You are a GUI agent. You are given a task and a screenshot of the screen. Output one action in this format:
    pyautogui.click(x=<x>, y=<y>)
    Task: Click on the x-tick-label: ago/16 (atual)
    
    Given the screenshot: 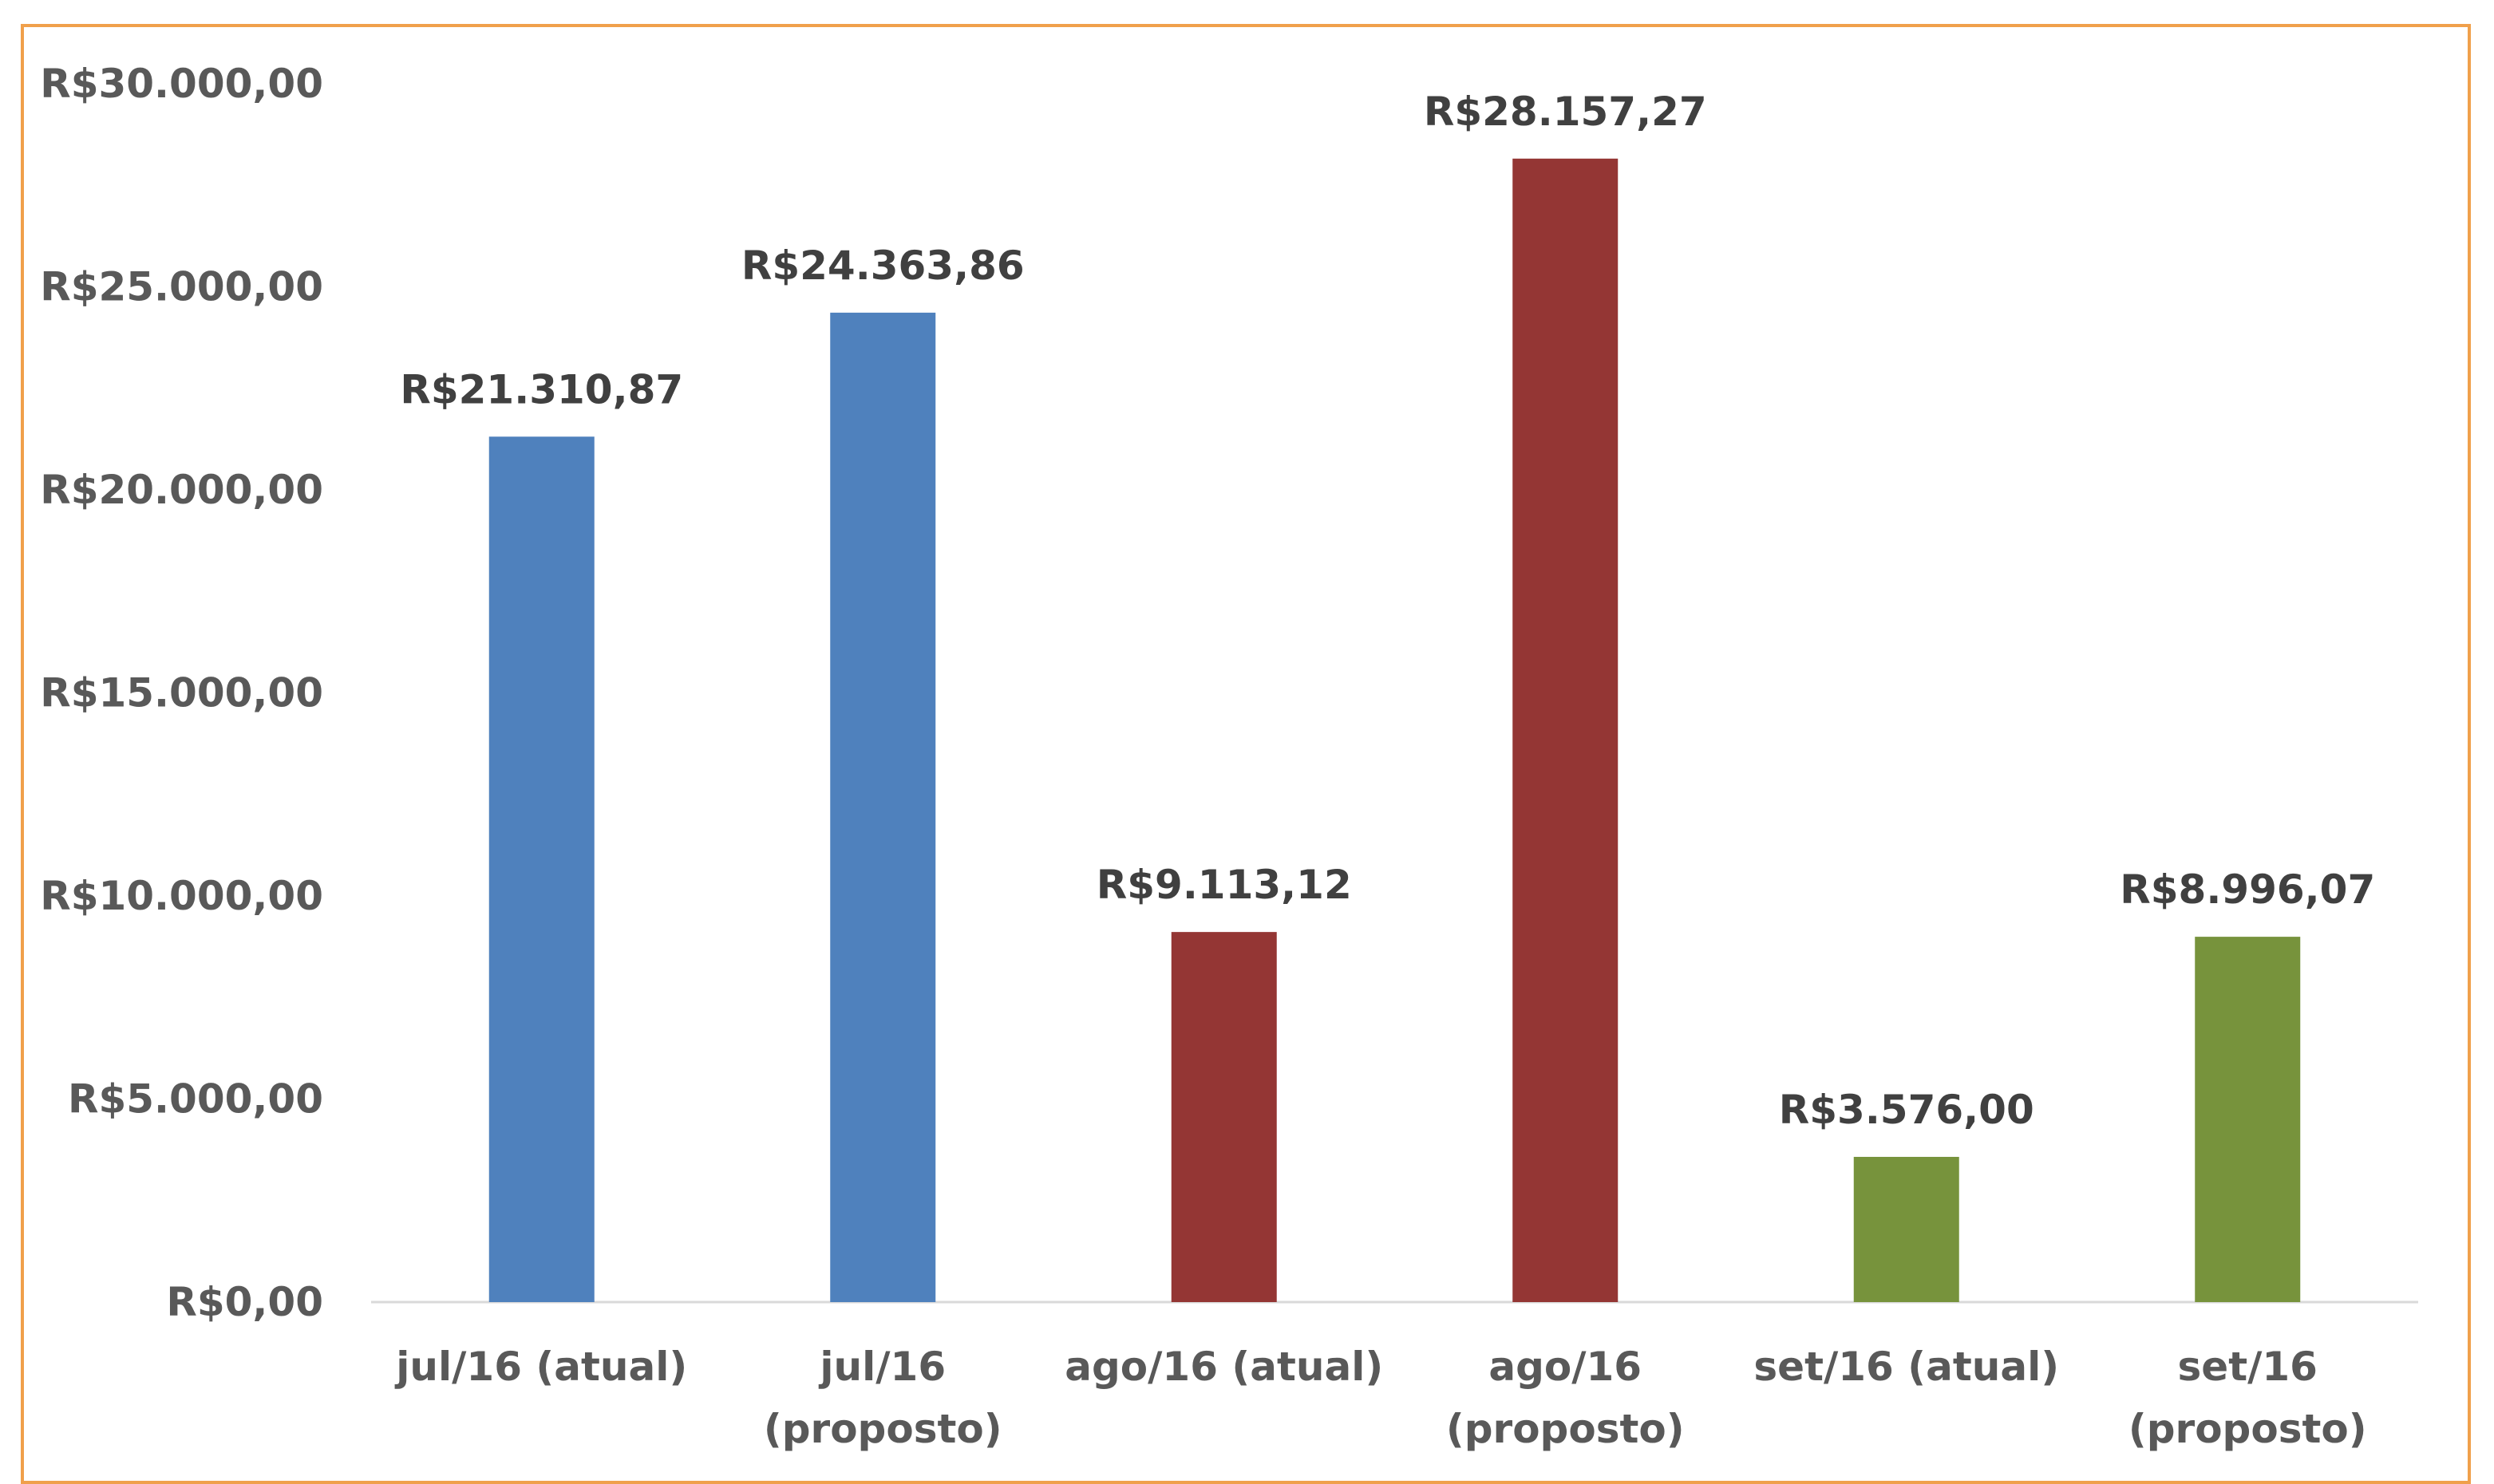 What is the action you would take?
    pyautogui.click(x=1224, y=1367)
    